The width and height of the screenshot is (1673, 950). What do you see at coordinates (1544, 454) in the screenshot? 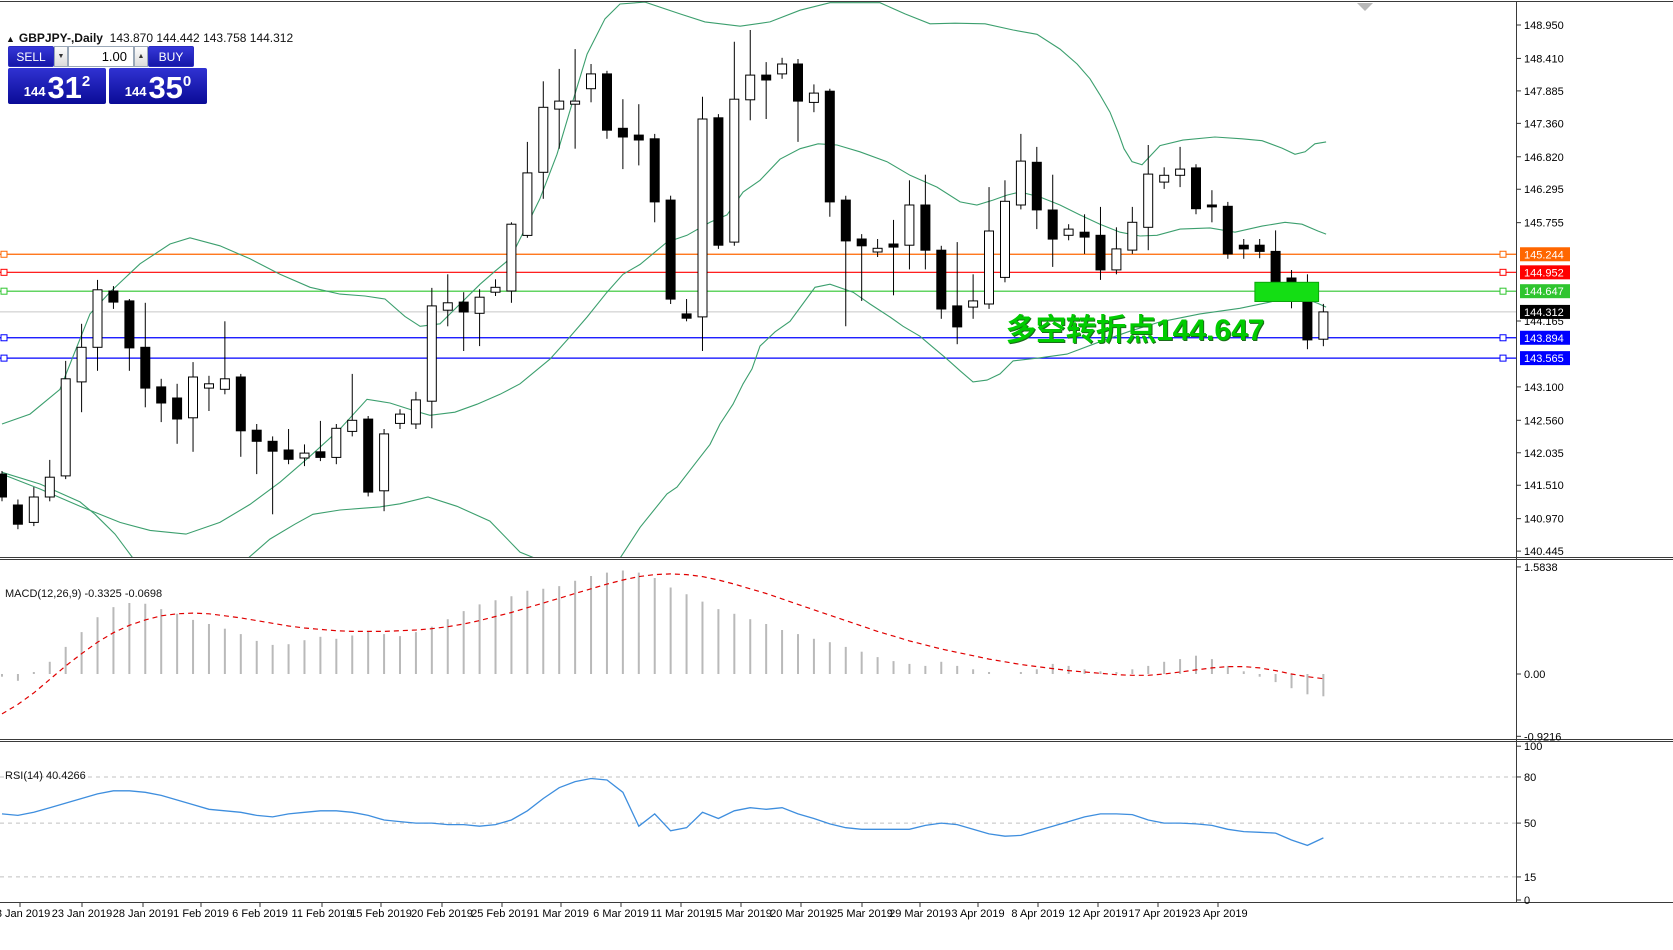
I see `svg-text: 142.035` at bounding box center [1544, 454].